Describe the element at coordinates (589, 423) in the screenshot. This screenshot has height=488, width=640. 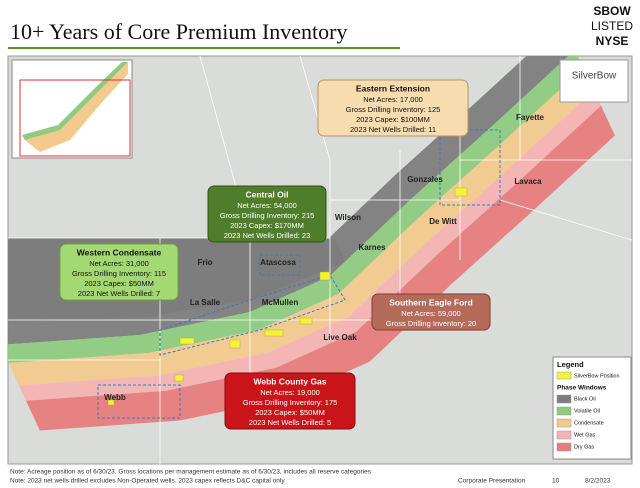
I see `legend-label: Condensate` at that location.